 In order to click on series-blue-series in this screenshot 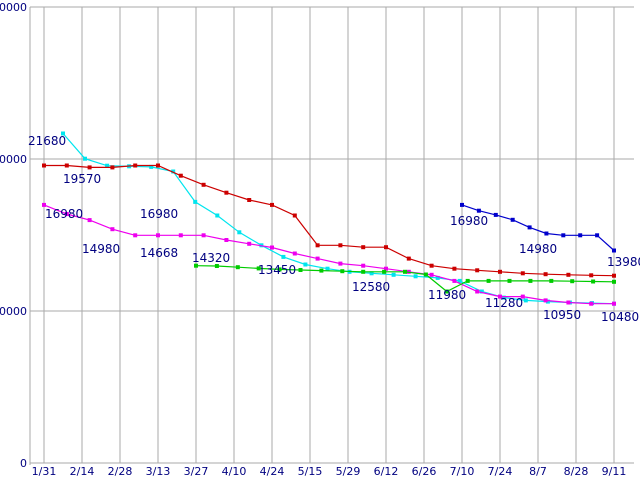, I will do `click(538, 227)`.